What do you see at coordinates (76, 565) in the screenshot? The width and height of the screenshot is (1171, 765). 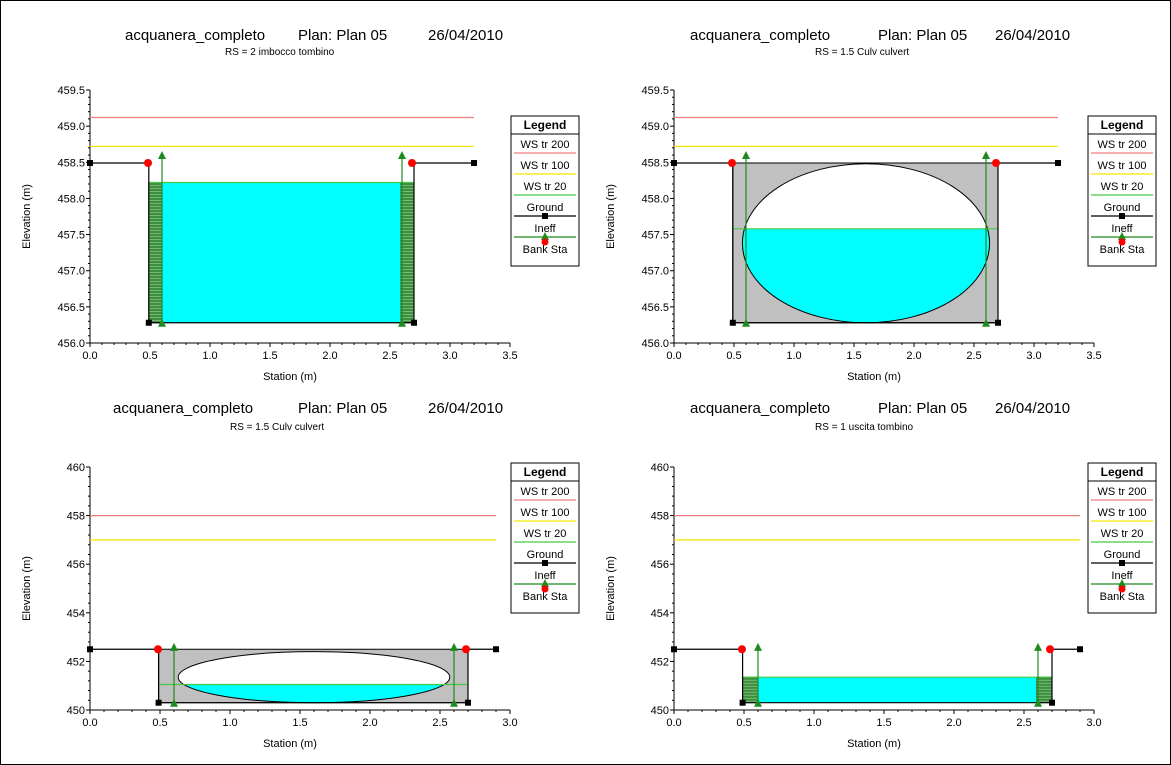 I see `y-tick-label: 456` at bounding box center [76, 565].